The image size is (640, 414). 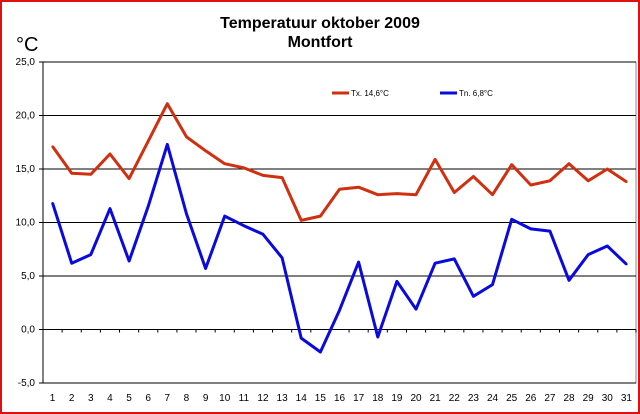 I want to click on y-tick-label: 5,0, so click(x=28, y=276).